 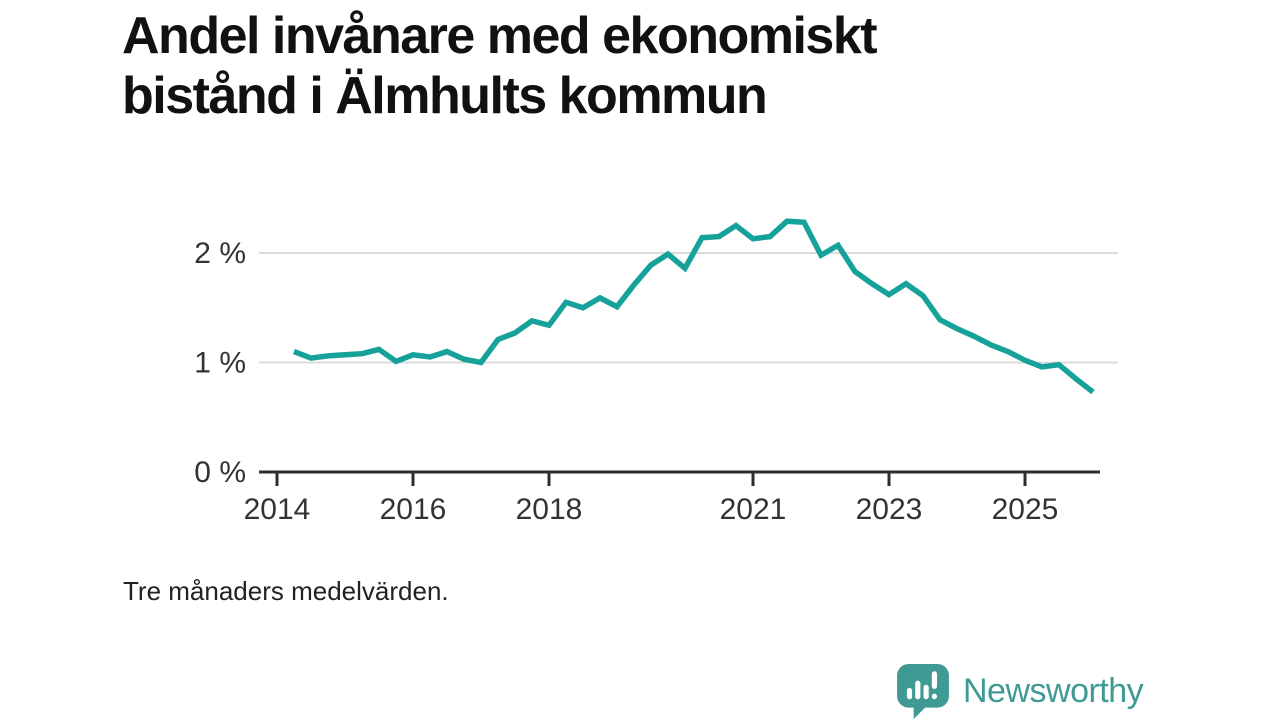 What do you see at coordinates (1053, 690) in the screenshot?
I see `newsworthy-logo-text: Newsworthy` at bounding box center [1053, 690].